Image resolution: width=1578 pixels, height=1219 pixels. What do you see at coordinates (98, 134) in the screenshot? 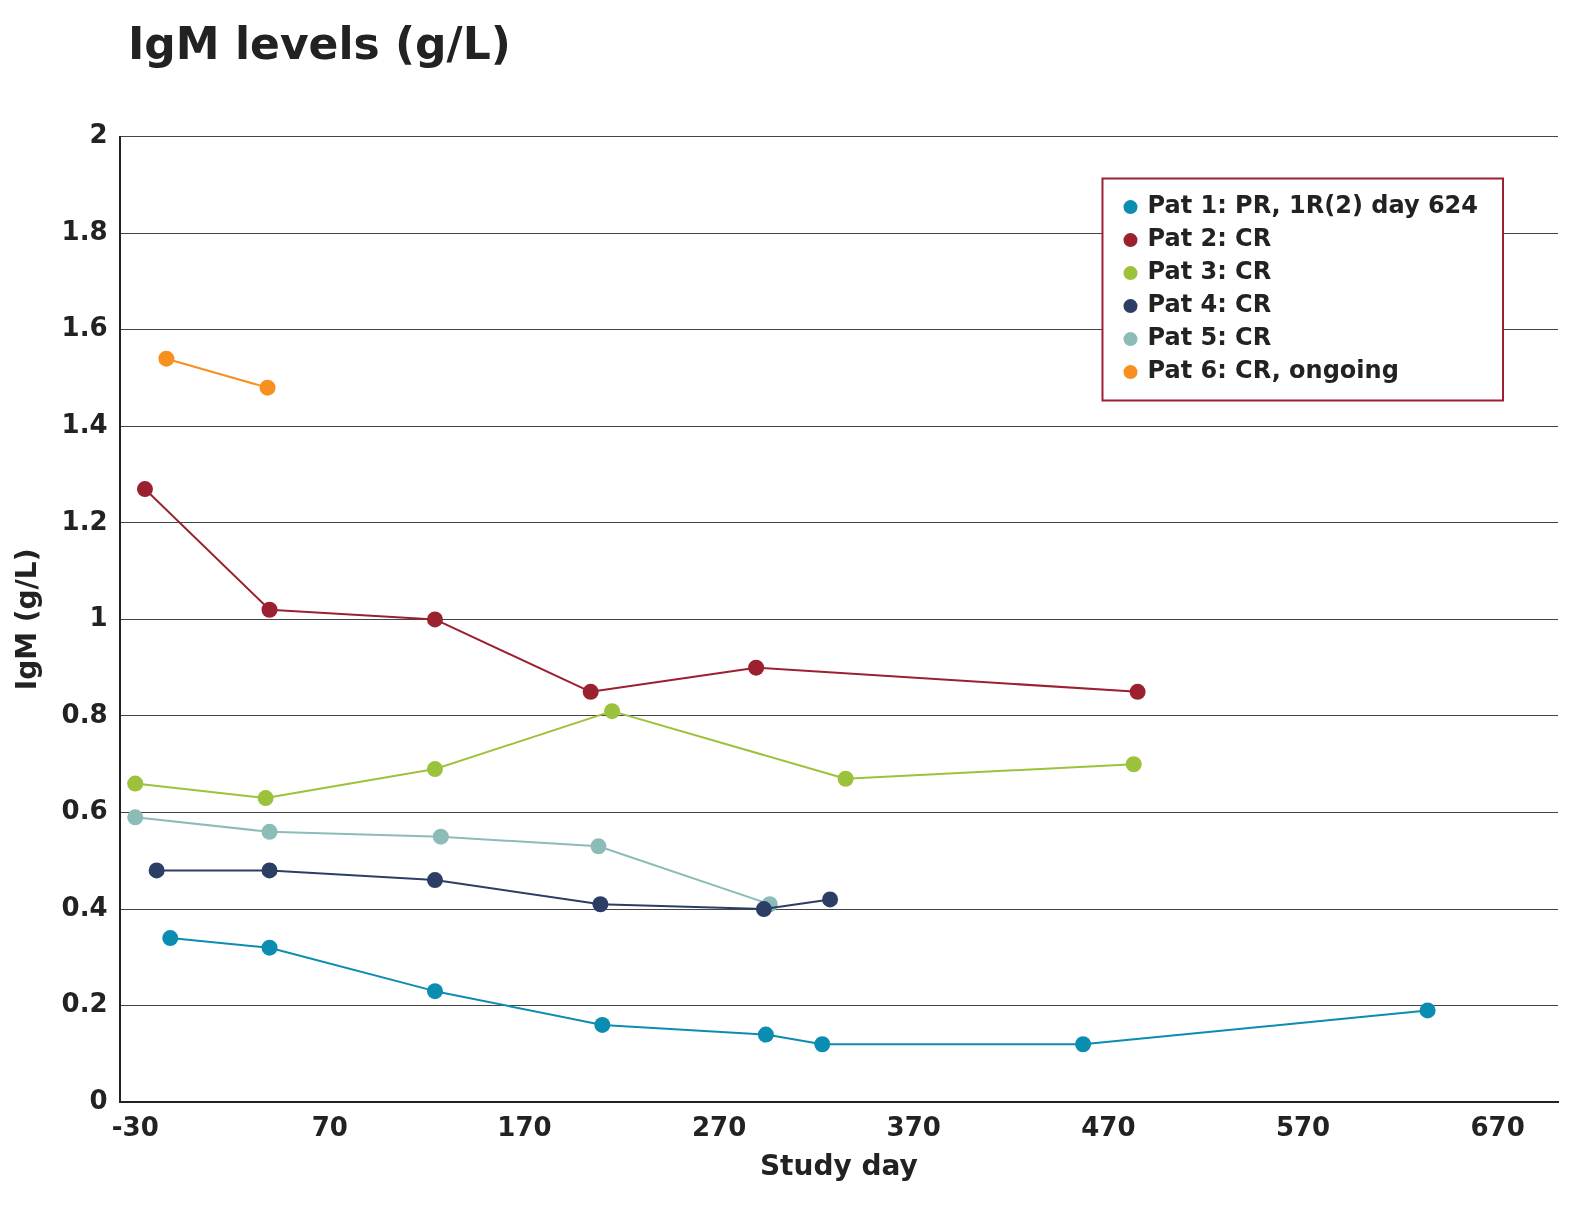
I see `y-tick-label: 2` at bounding box center [98, 134].